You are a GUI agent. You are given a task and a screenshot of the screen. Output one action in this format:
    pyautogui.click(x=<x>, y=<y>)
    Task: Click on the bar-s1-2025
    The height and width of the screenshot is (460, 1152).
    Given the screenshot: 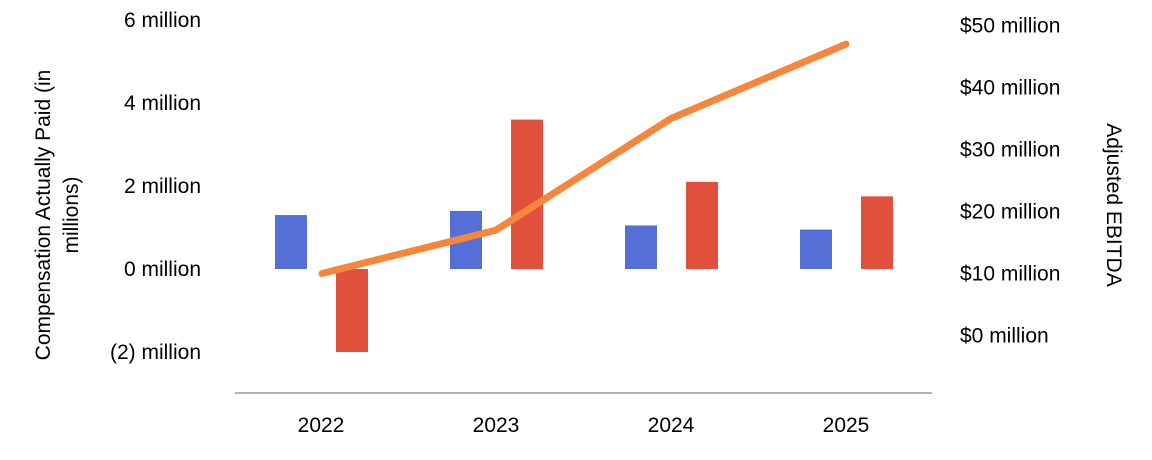 What is the action you would take?
    pyautogui.click(x=877, y=232)
    